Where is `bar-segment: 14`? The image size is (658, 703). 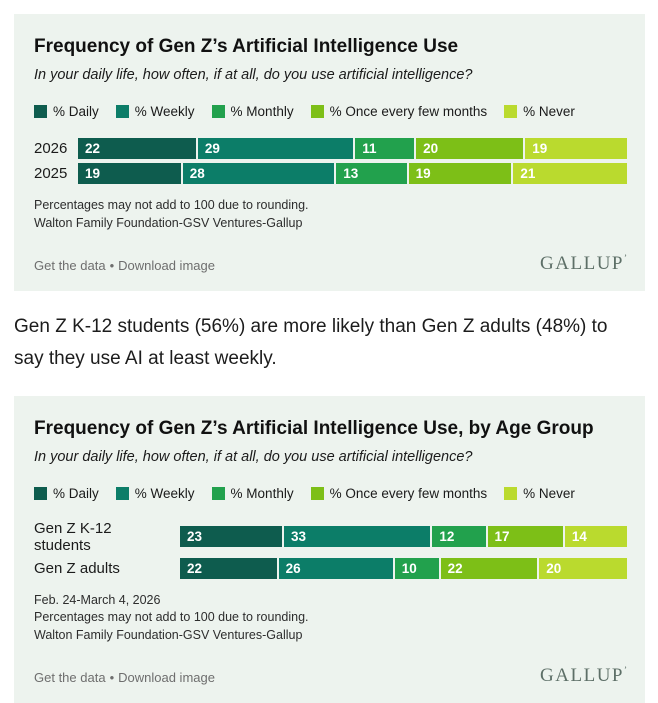 bar-segment: 14 is located at coordinates (595, 537).